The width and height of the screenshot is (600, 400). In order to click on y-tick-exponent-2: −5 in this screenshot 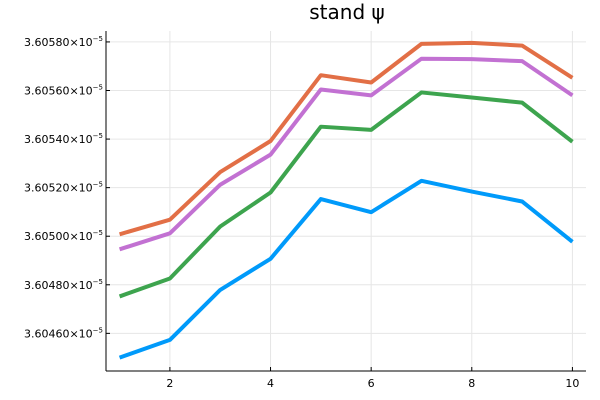, I will do `click(98, 233)`.